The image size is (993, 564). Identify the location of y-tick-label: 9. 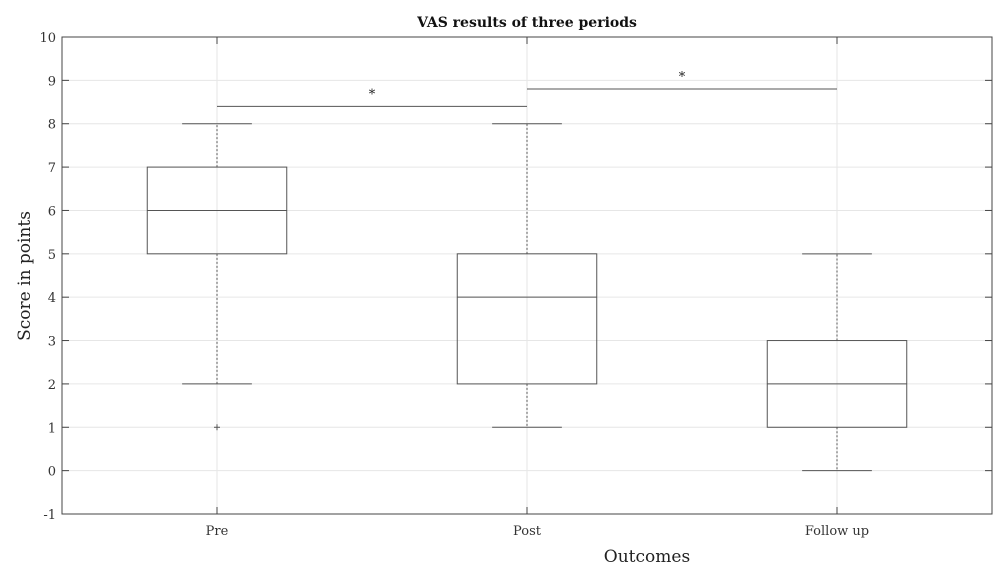
(52, 81).